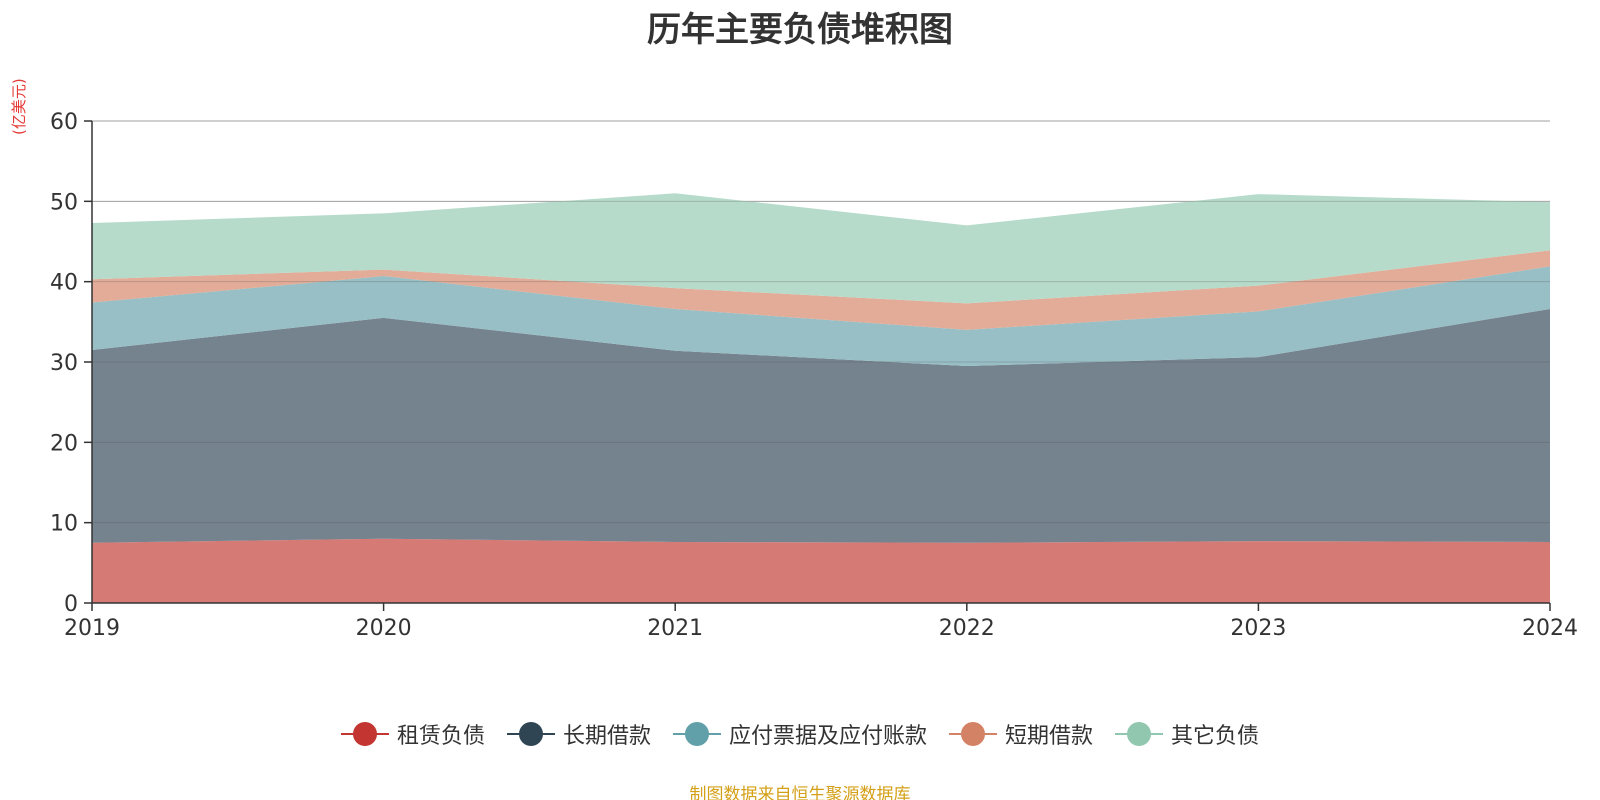 The height and width of the screenshot is (800, 1600). What do you see at coordinates (64, 122) in the screenshot?
I see `y-tick-label: 60` at bounding box center [64, 122].